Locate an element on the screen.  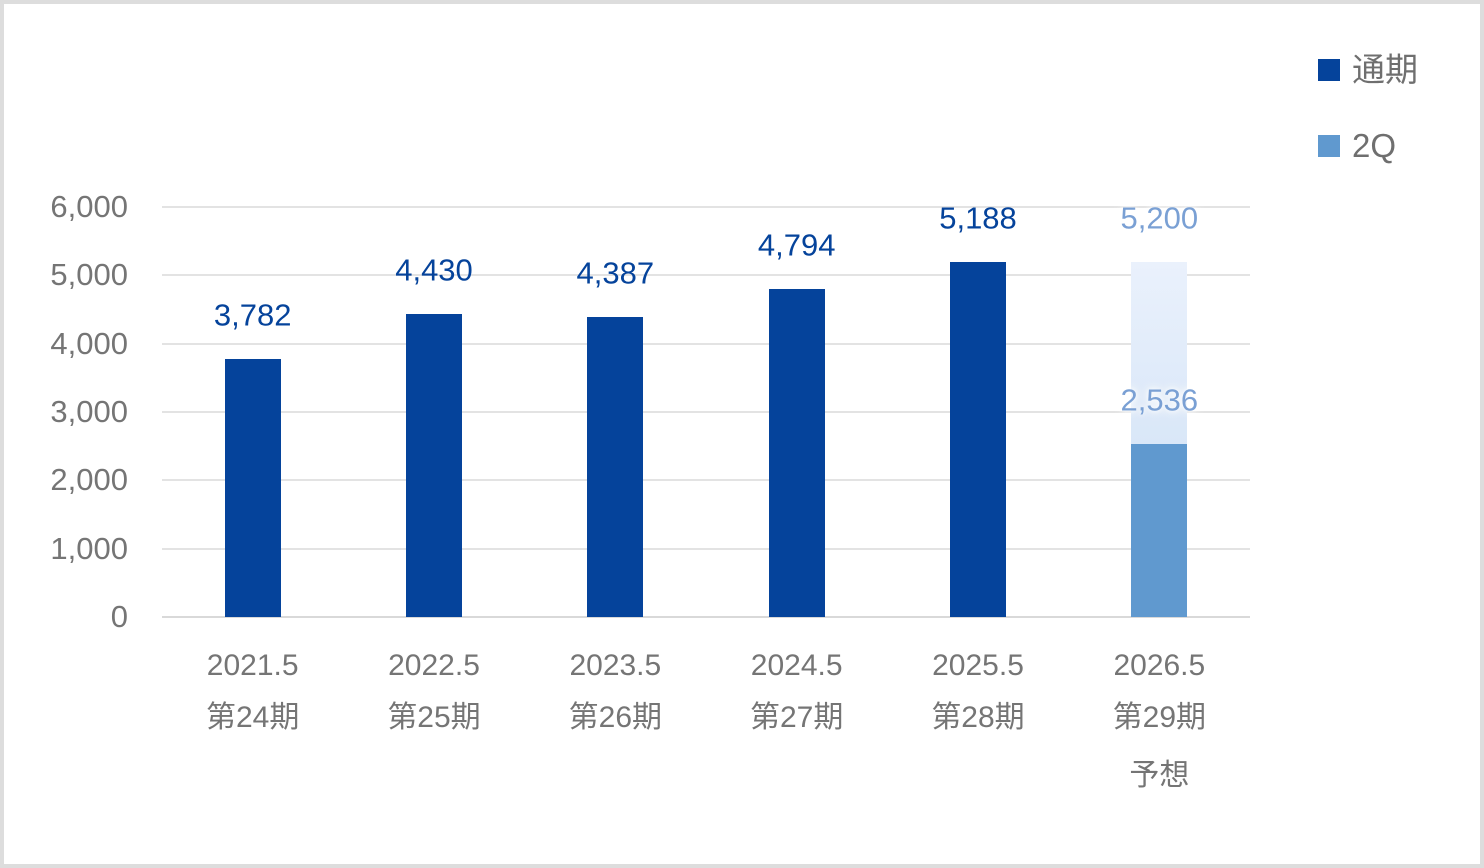
legend-label: 通期 is located at coordinates (1385, 69).